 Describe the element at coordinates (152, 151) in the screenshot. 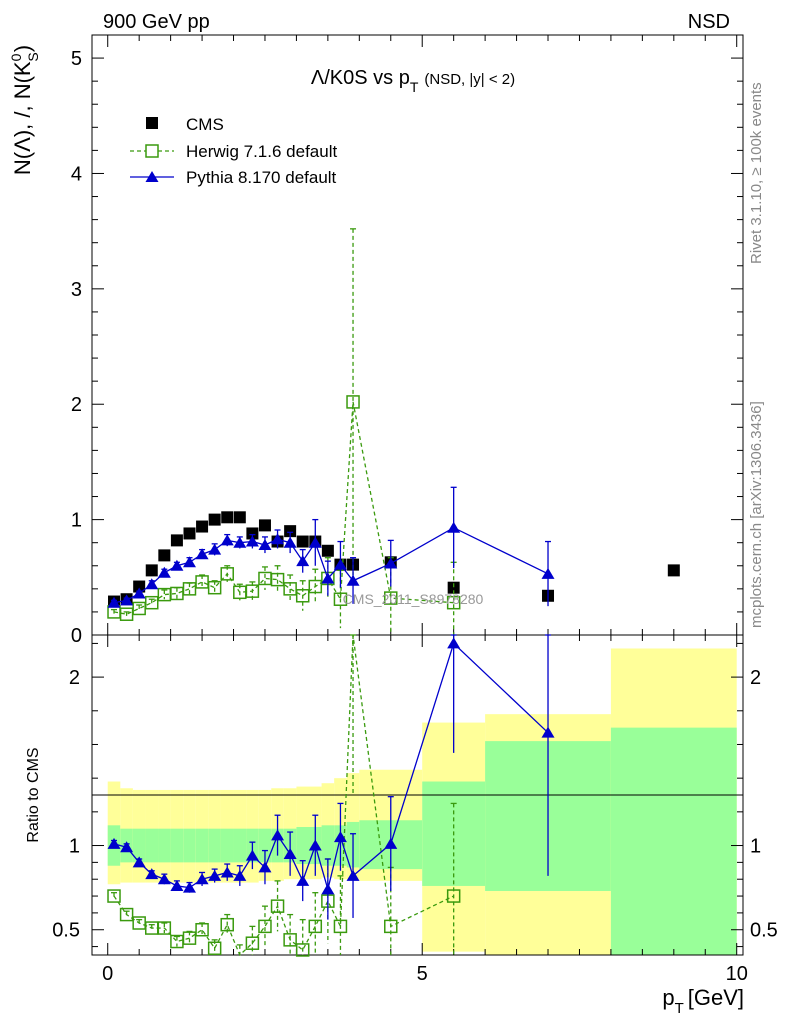

I see `legend-herwig-marker` at that location.